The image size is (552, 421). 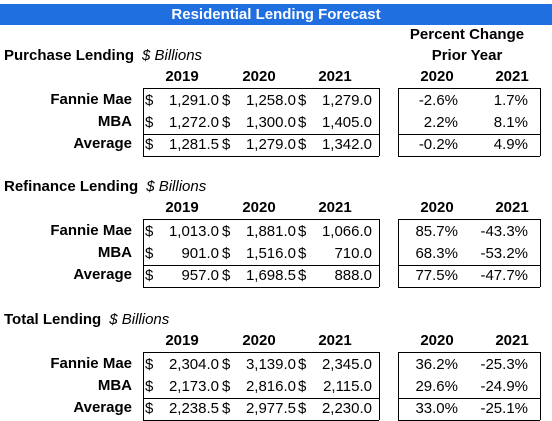 I want to click on value-cell: $1,272.0, so click(x=182, y=123).